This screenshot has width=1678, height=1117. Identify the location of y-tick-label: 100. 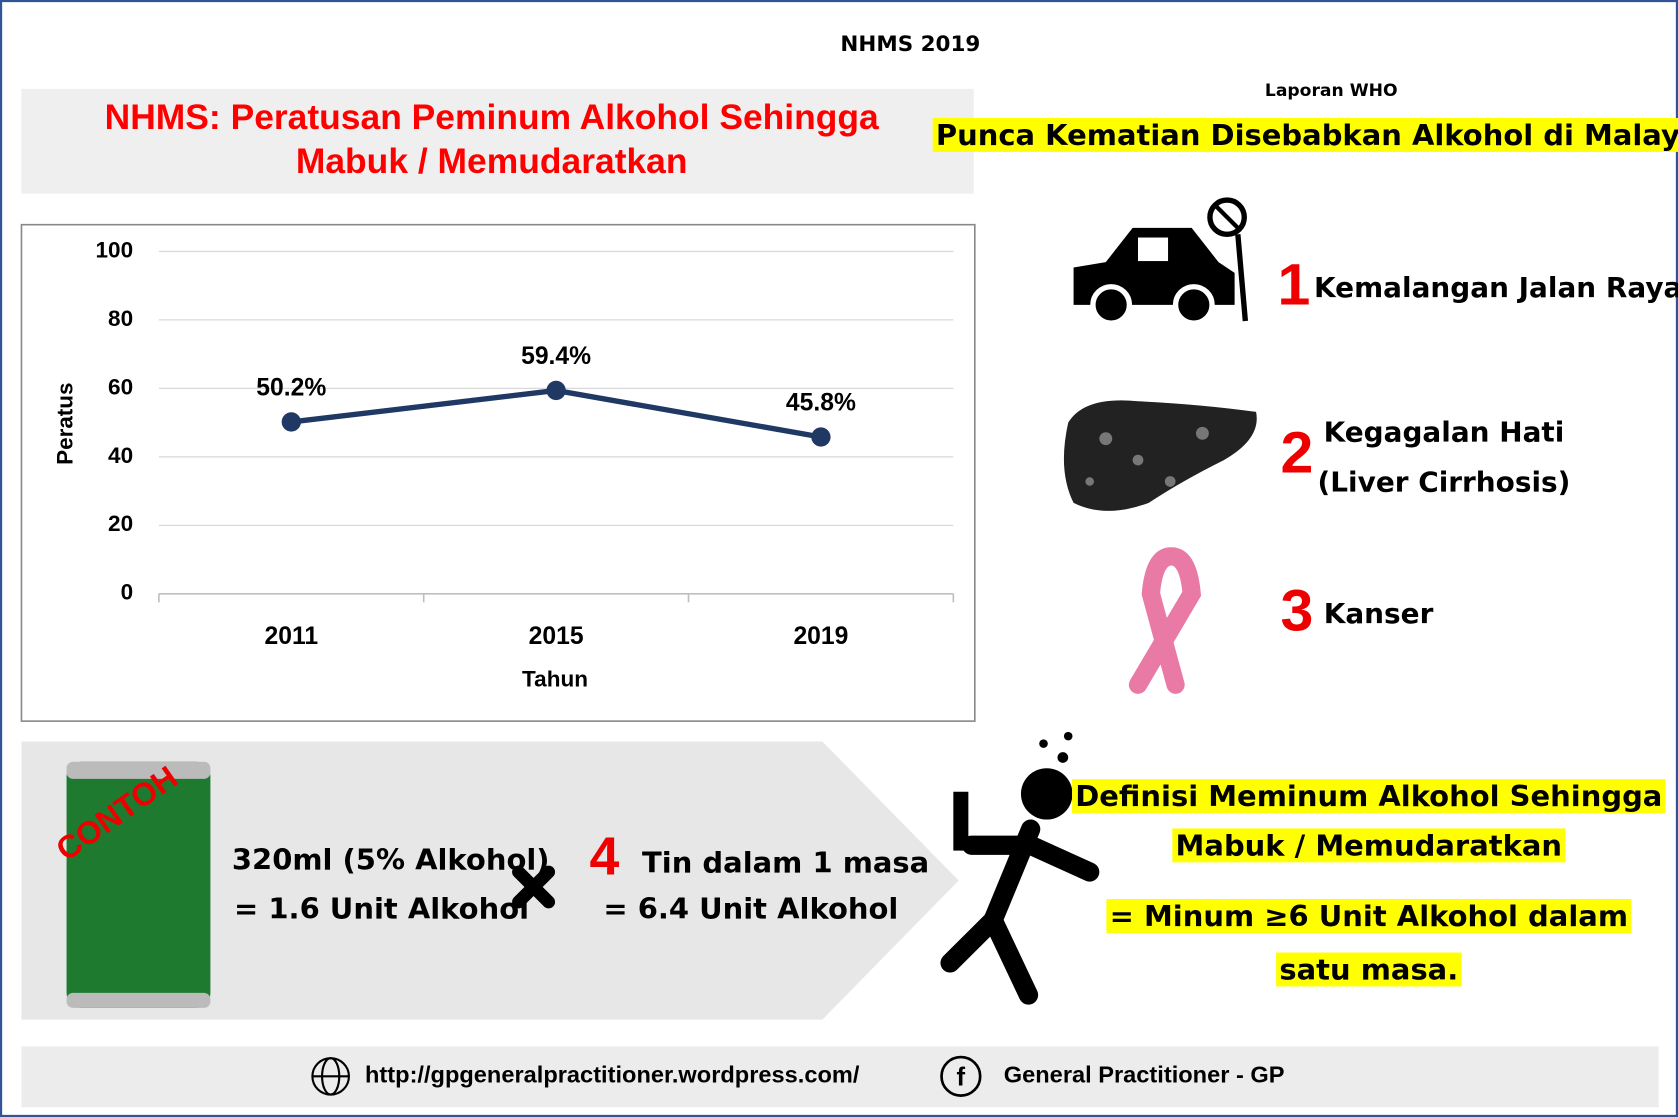
(115, 249).